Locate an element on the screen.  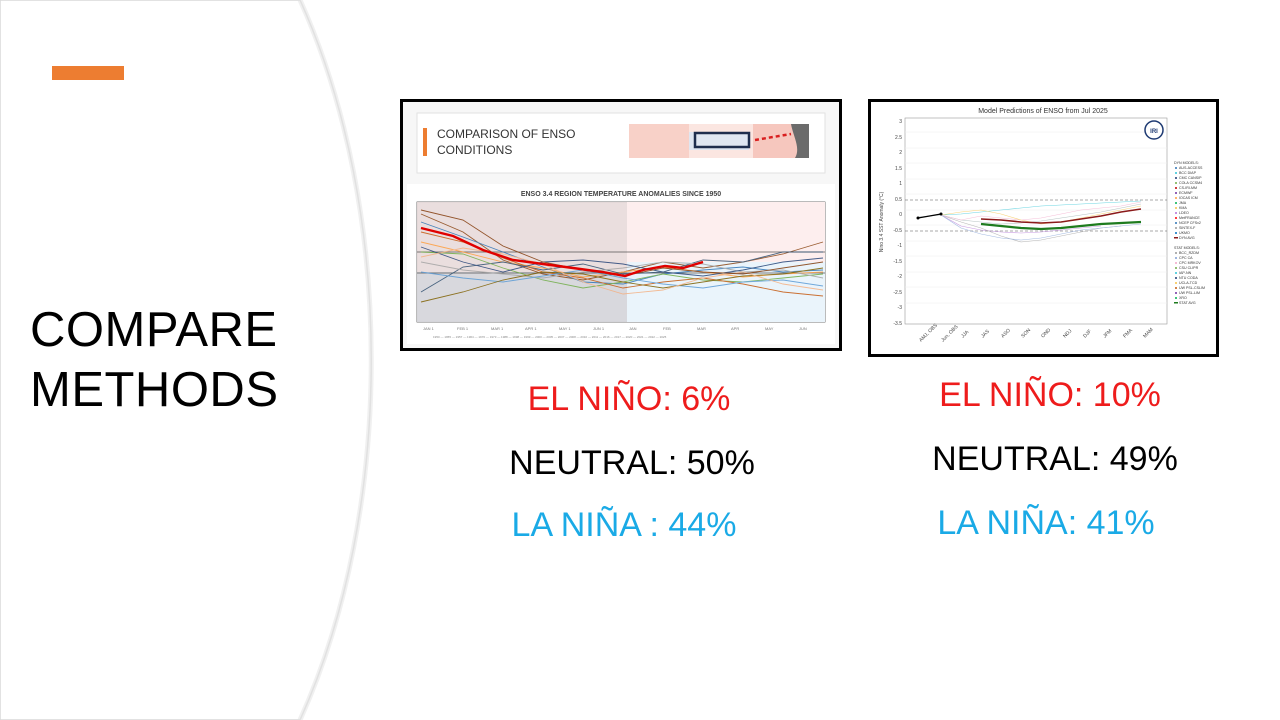
right-el-nino-stat: EL NIÑO: 10% is located at coordinates (1050, 395).